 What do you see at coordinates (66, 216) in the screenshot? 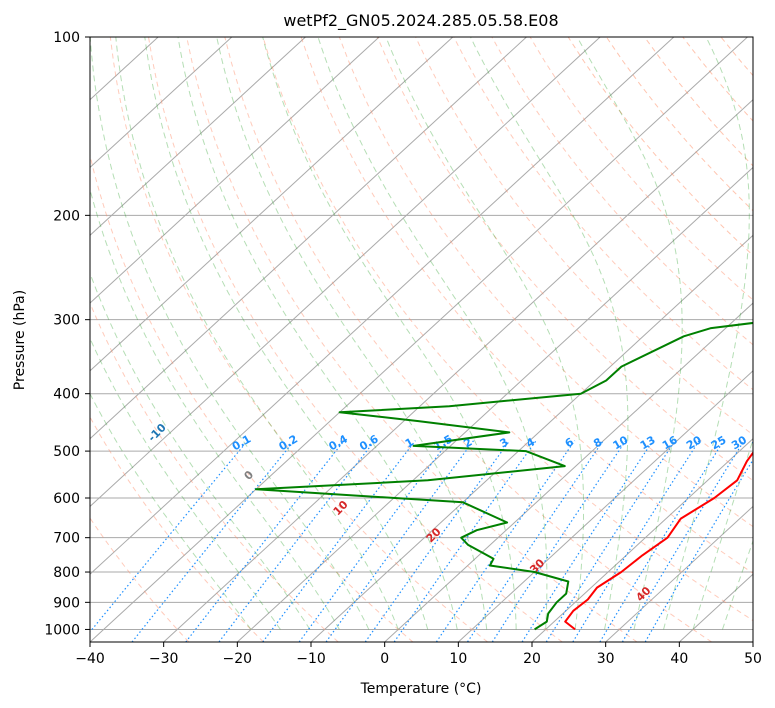
I see `y-tick-label: 200` at bounding box center [66, 216].